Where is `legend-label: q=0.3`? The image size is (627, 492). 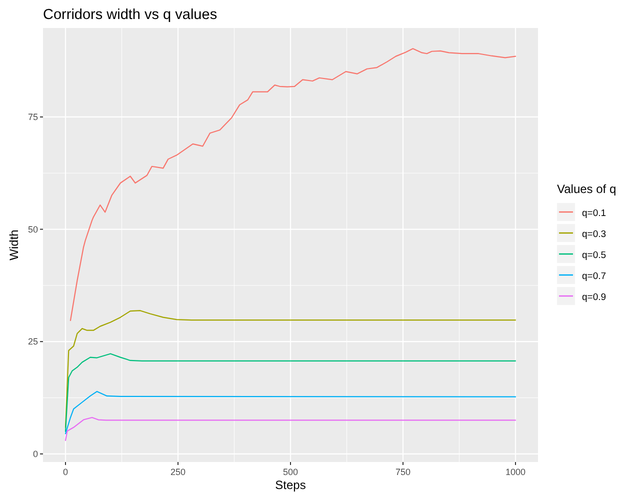 legend-label: q=0.3 is located at coordinates (594, 234).